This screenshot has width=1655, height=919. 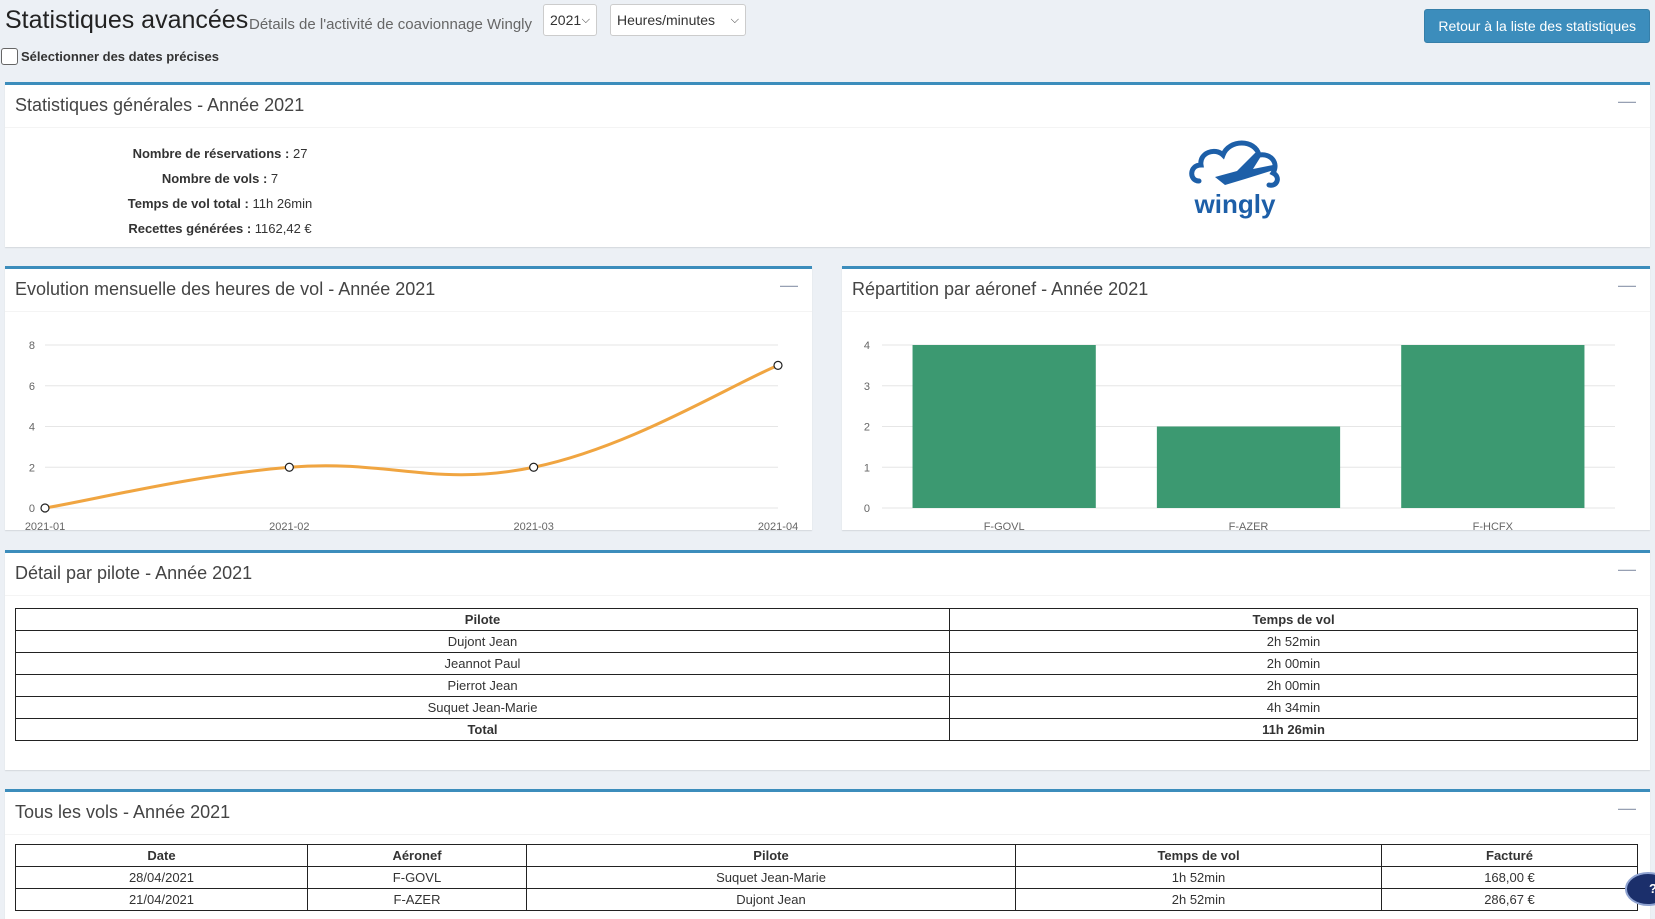 I want to click on table-row: Suquet Jean-Marie 4h 34min, so click(x=826, y=707).